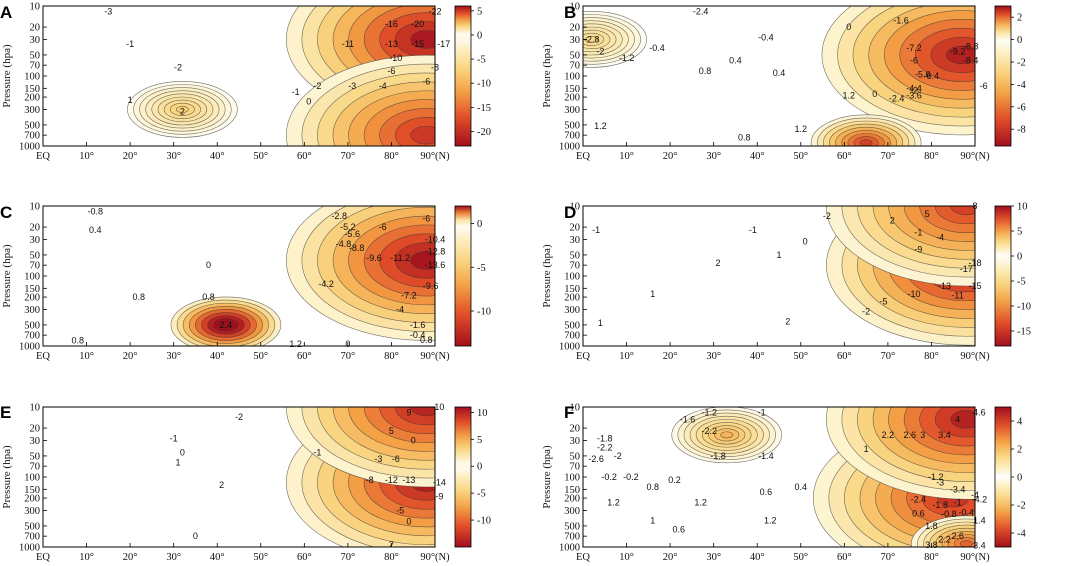  Describe the element at coordinates (481, 268) in the screenshot. I see `colorbar-tick-label: -5` at that location.